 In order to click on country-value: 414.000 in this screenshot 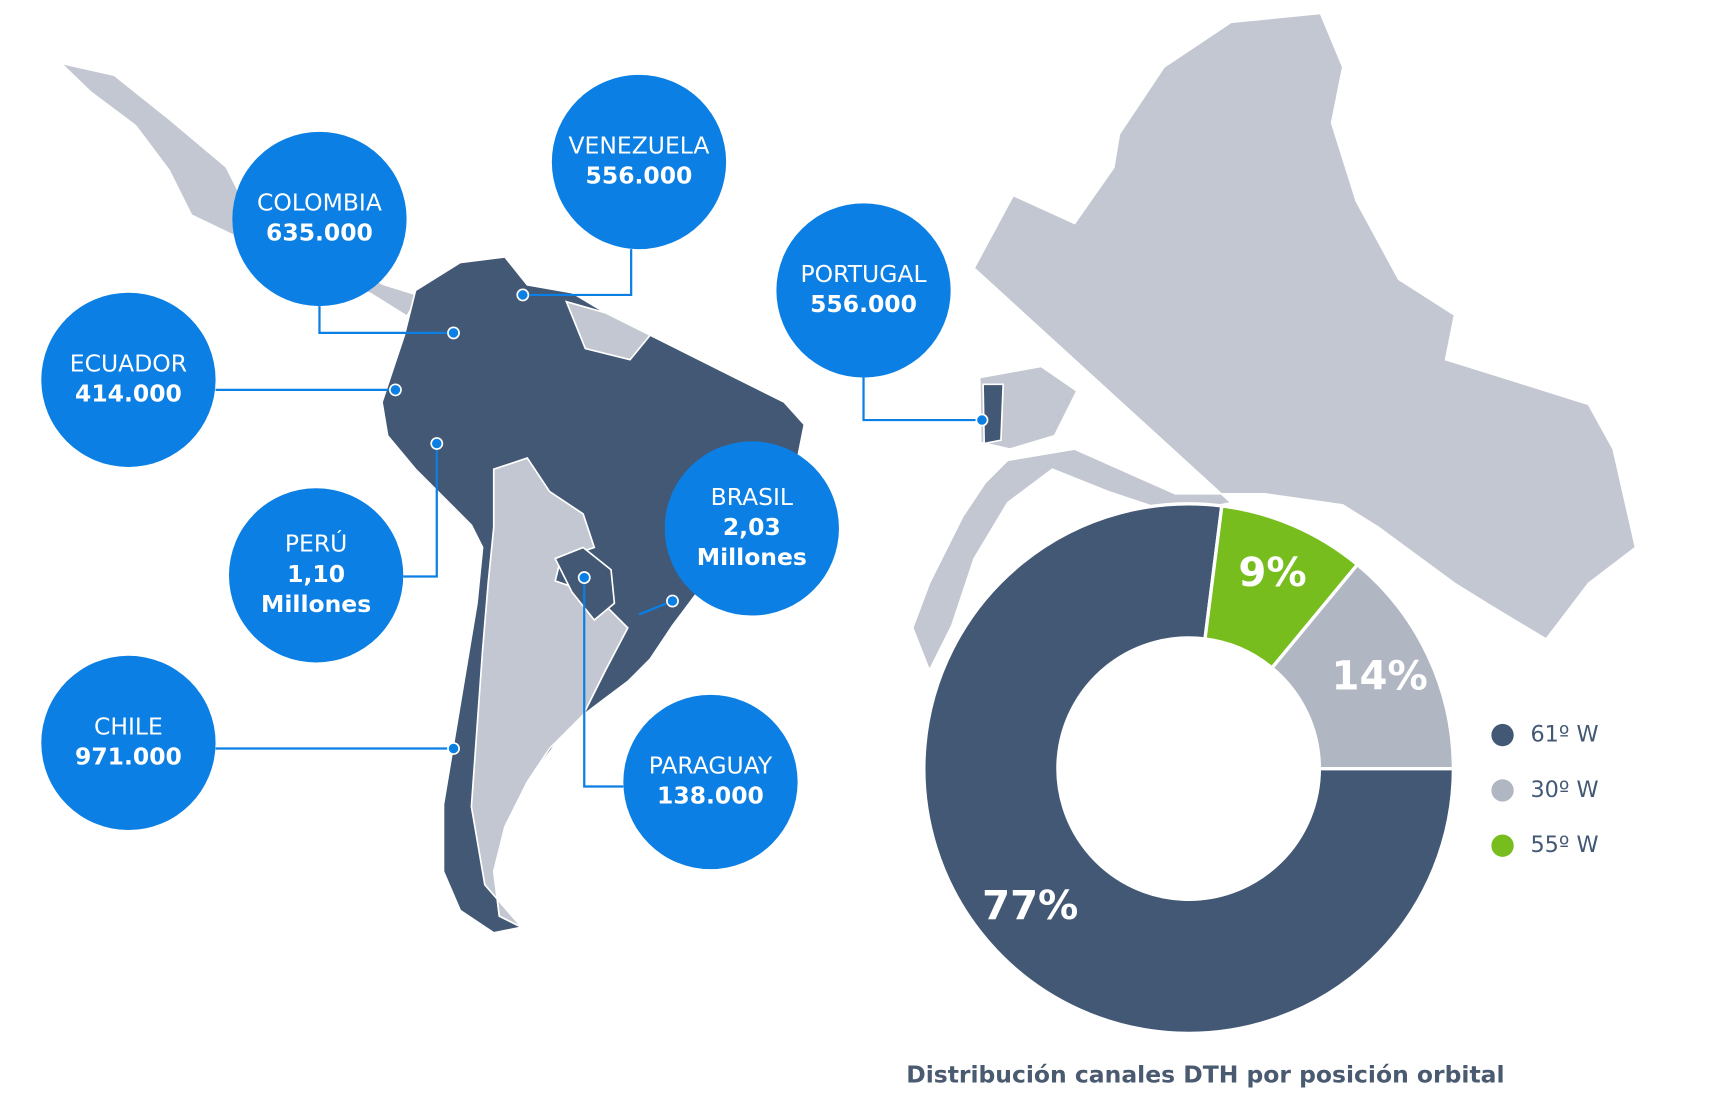, I will do `click(128, 393)`.